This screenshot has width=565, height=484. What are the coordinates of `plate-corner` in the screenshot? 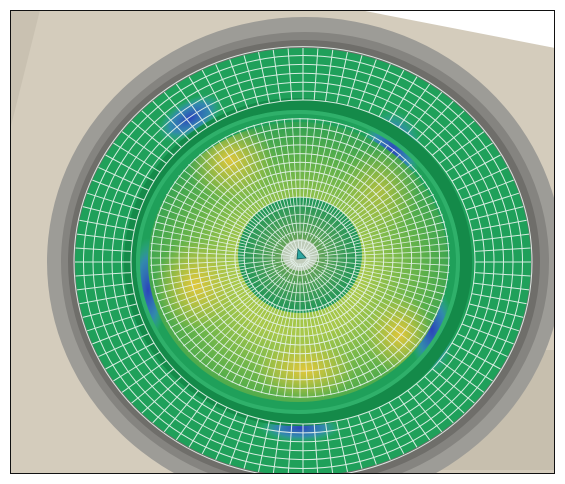 It's located at (457, 29).